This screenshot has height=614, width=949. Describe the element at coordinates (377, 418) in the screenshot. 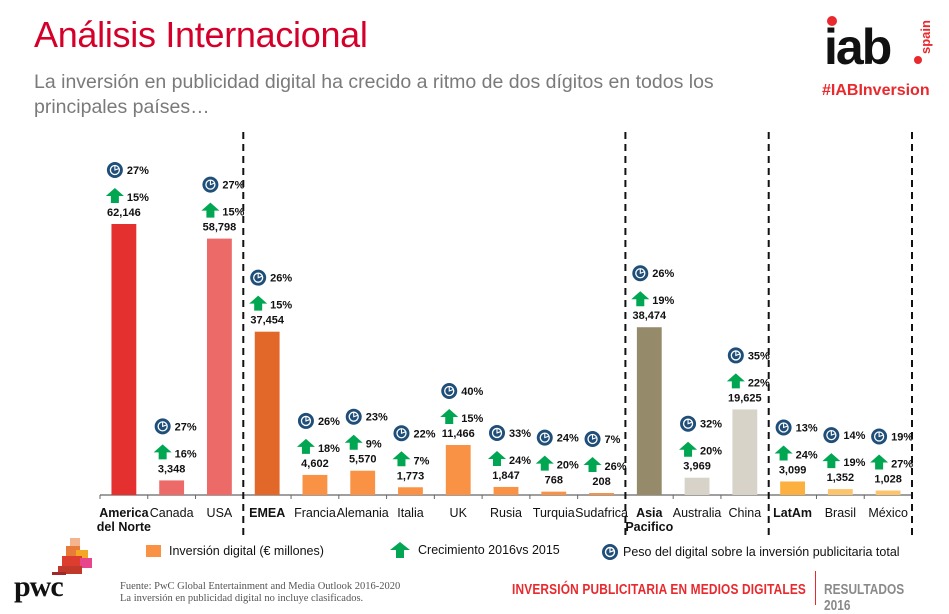

I see `peso-label: 23%` at that location.